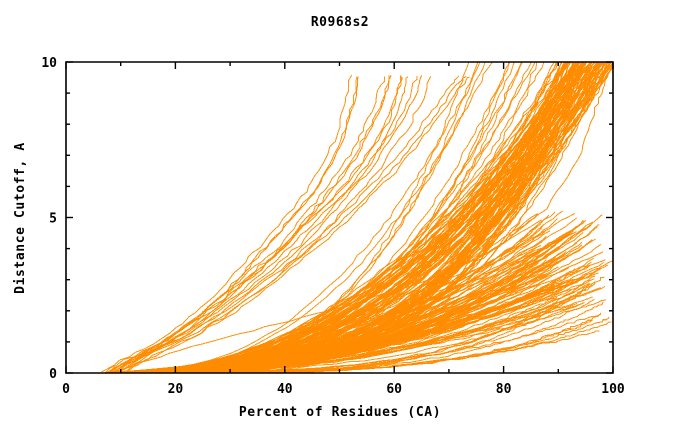  I want to click on y-tick-label: 5, so click(53, 219).